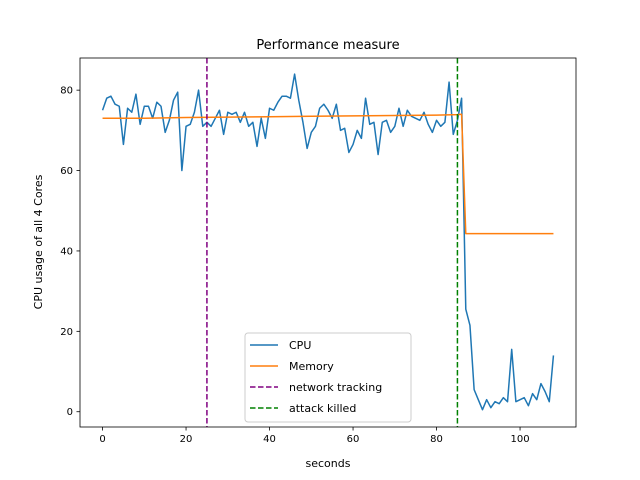 Image resolution: width=640 pixels, height=480 pixels. I want to click on x-tick-label: 60, so click(353, 439).